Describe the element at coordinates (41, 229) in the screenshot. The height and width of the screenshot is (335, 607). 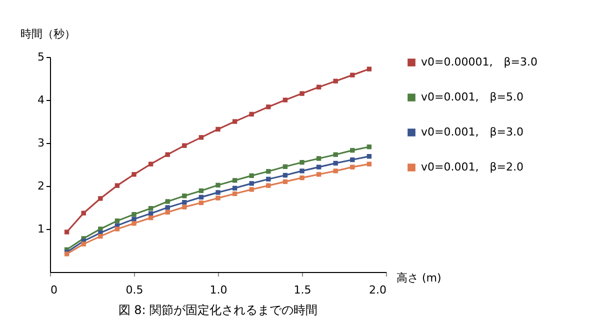
I see `y-tick-label: 1` at that location.